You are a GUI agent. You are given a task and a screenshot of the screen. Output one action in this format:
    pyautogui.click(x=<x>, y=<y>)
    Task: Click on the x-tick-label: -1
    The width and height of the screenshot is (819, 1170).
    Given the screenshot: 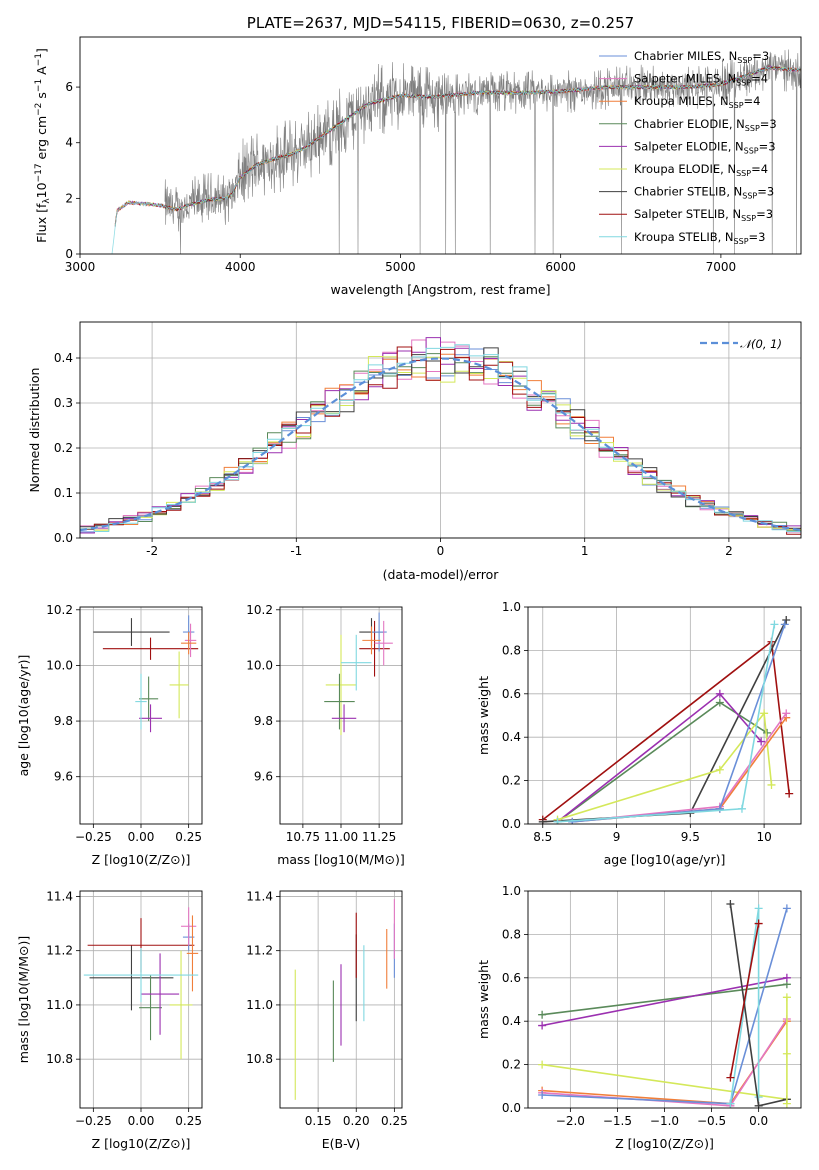 What is the action you would take?
    pyautogui.click(x=296, y=551)
    